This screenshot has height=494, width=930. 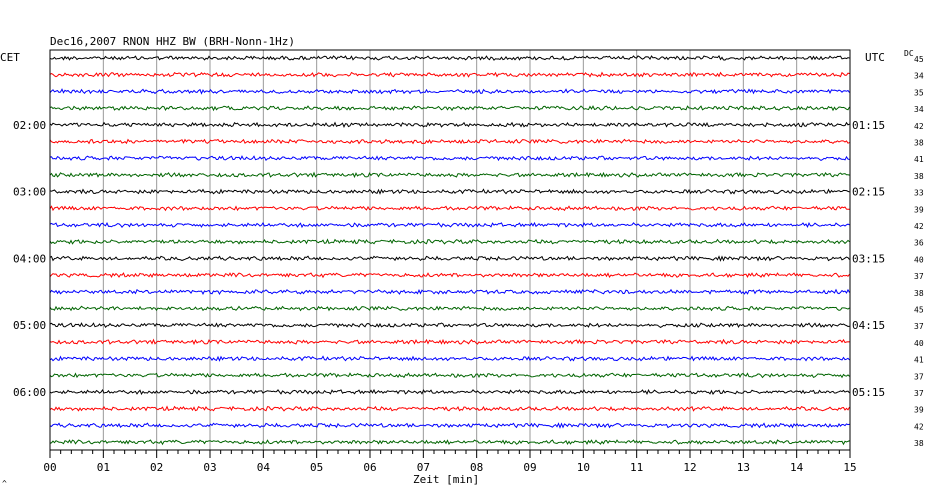 I want to click on right-axis-label: UTC, so click(x=875, y=57).